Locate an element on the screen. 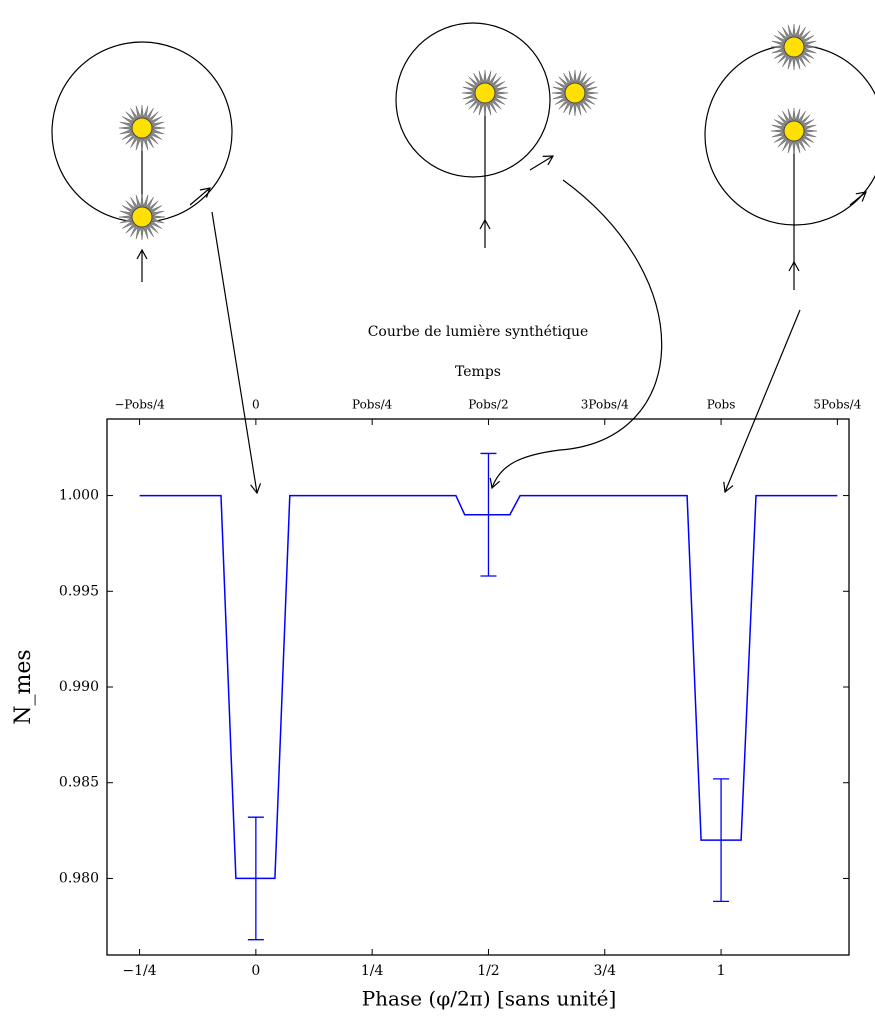 This screenshot has height=1021, width=875. x-tick-label: 0 is located at coordinates (255, 971).